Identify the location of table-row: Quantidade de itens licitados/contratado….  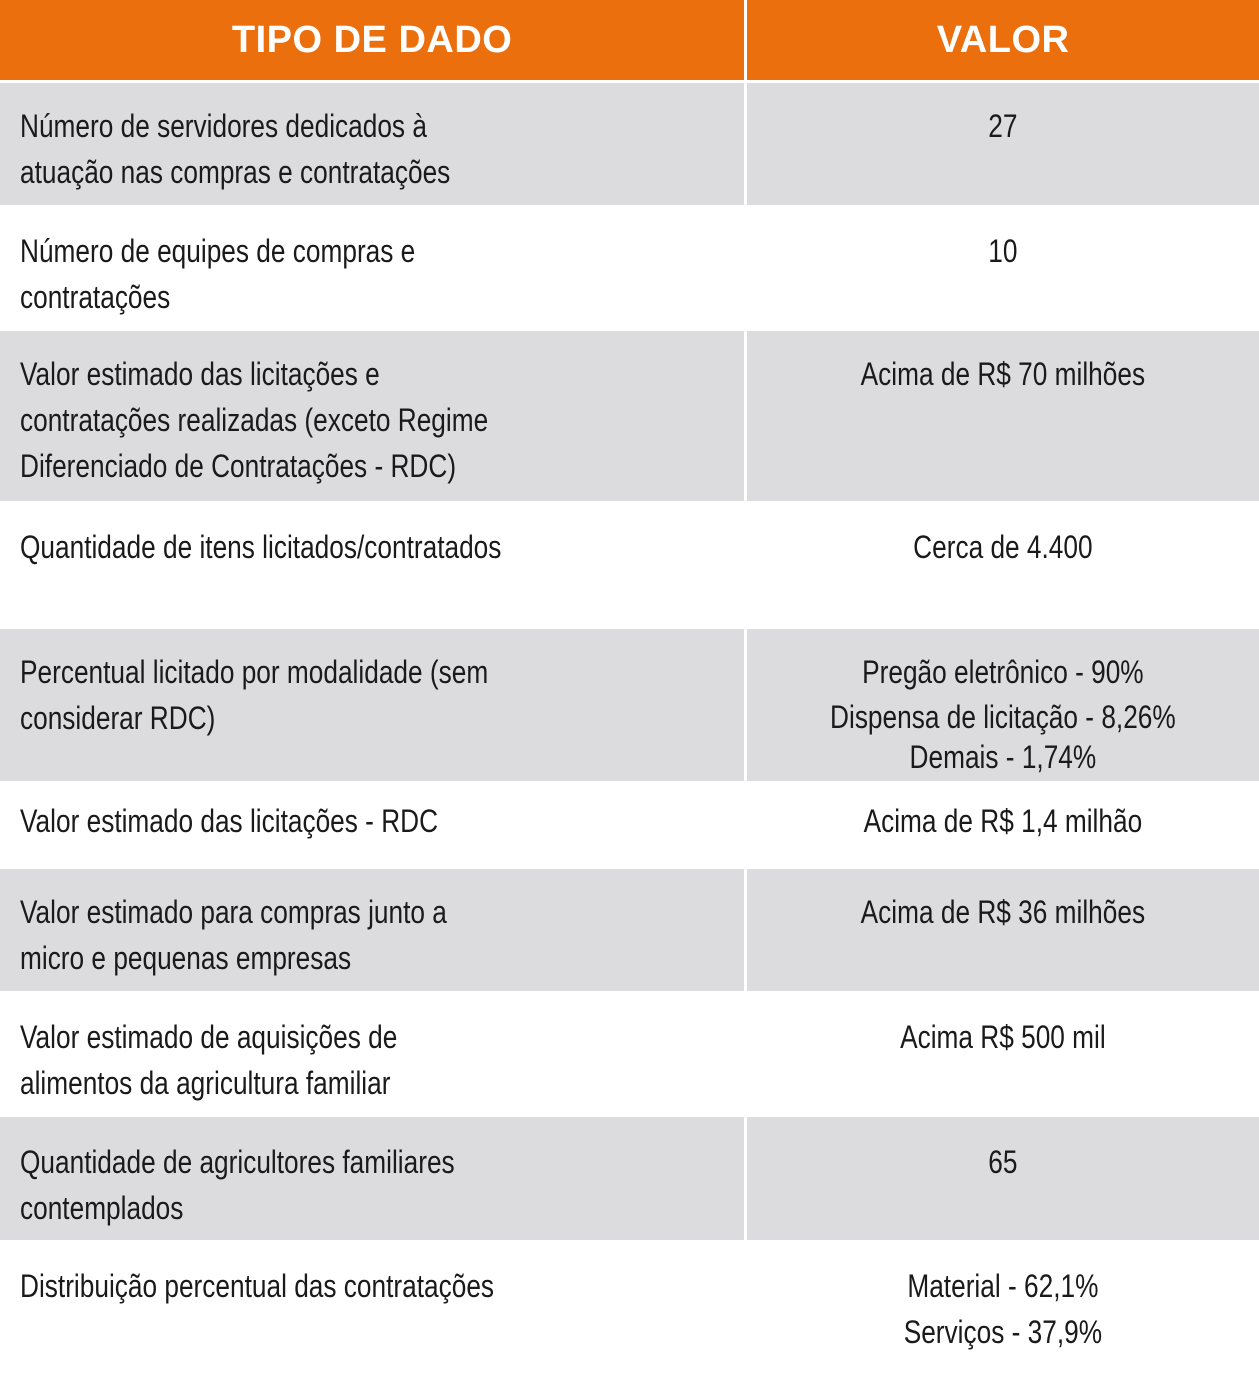
(629, 565).